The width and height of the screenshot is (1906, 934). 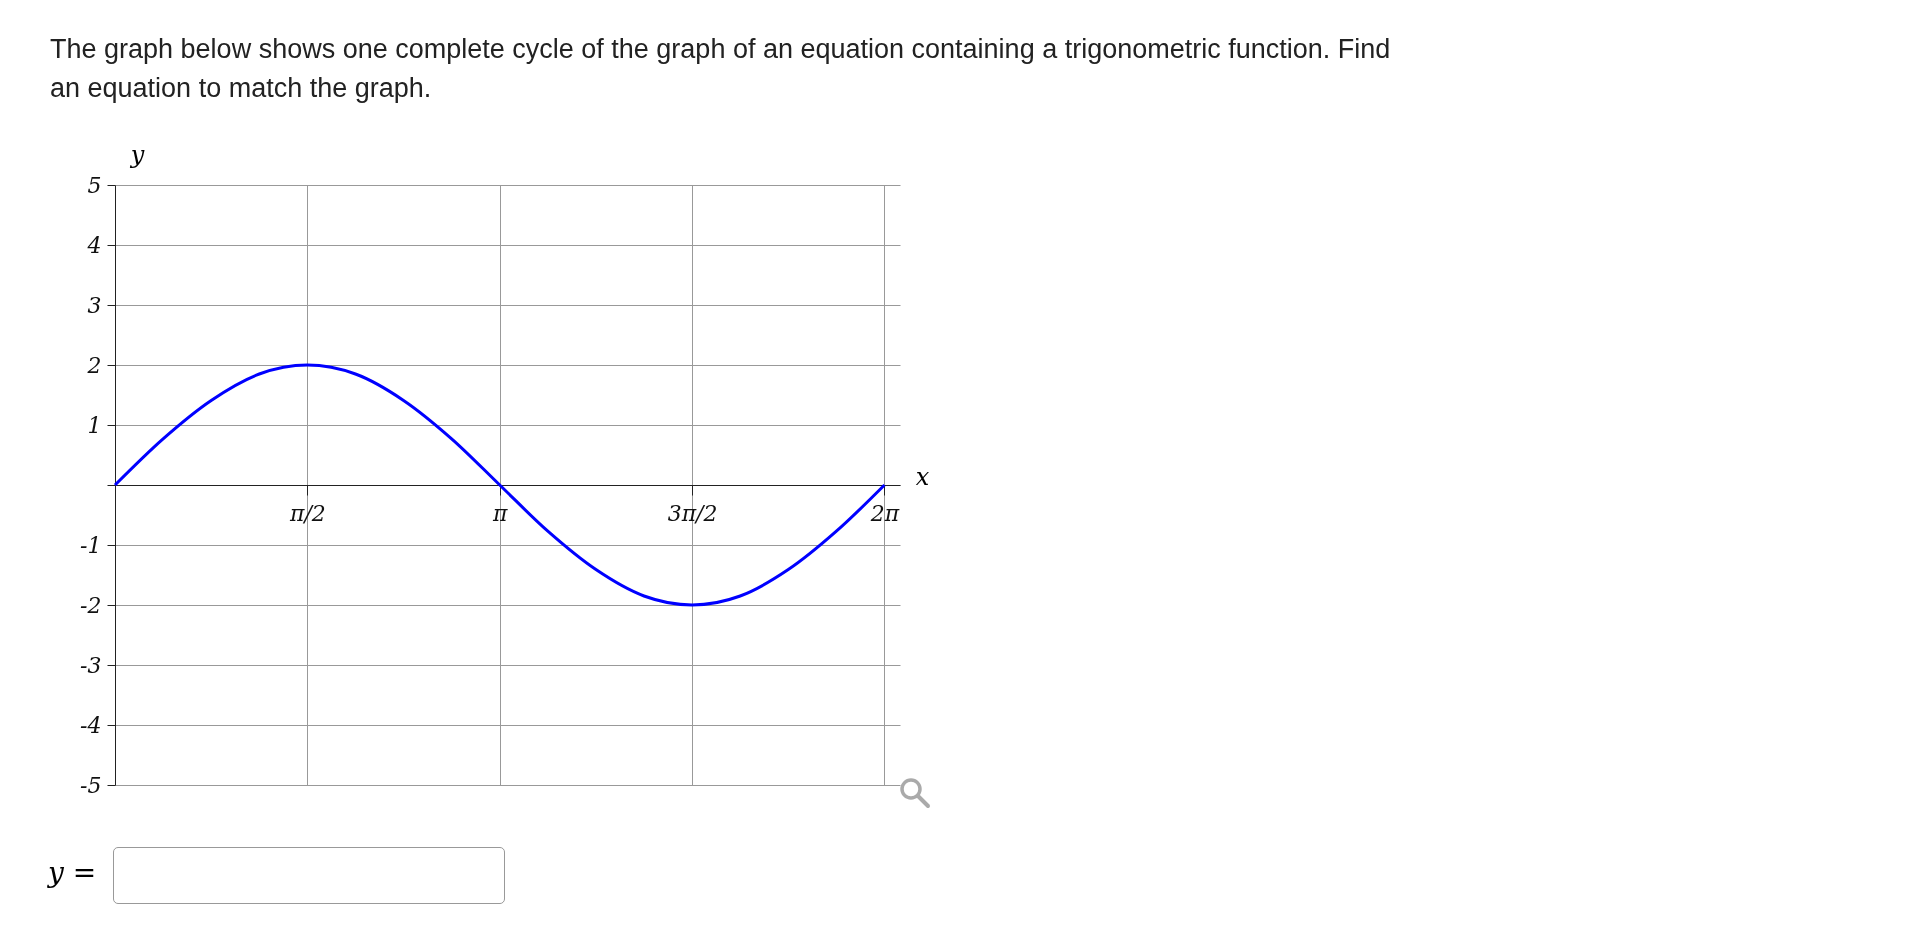 What do you see at coordinates (91, 545) in the screenshot?
I see `y-tick-label: -1` at bounding box center [91, 545].